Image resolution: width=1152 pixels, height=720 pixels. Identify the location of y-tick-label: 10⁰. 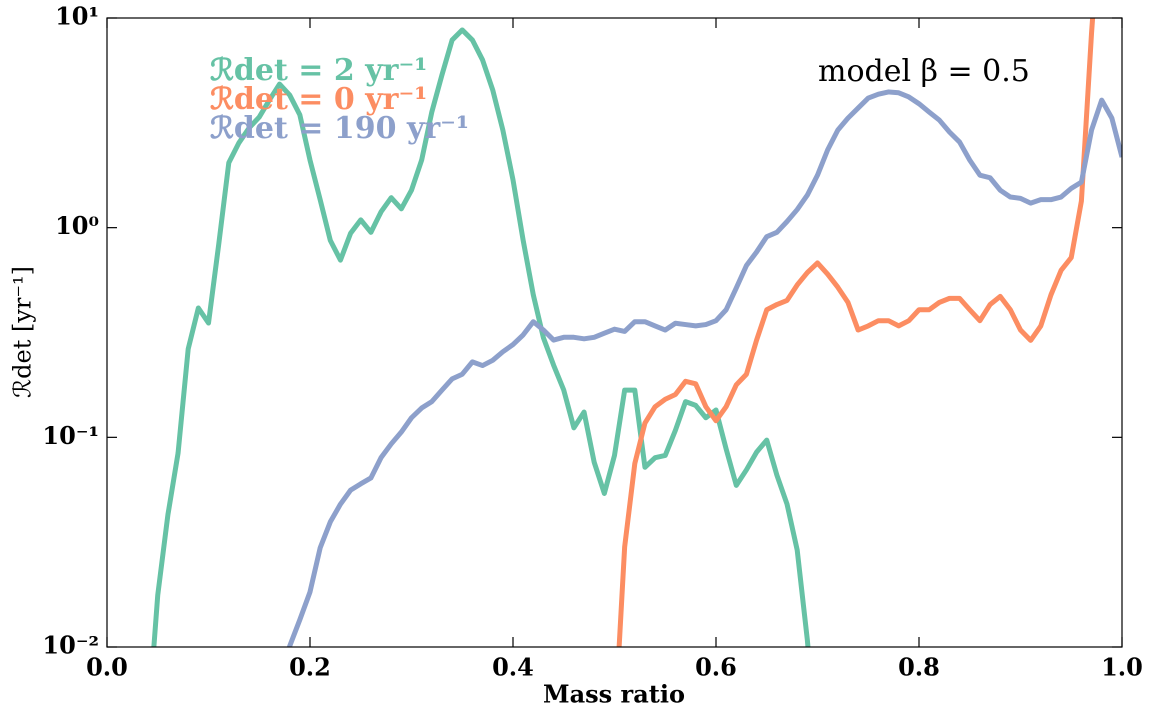
(77, 225).